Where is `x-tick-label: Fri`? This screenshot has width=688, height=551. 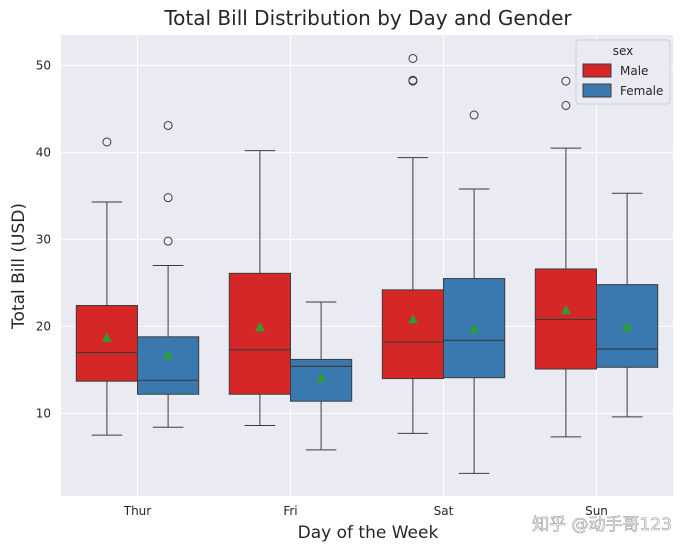
x-tick-label: Fri is located at coordinates (290, 511).